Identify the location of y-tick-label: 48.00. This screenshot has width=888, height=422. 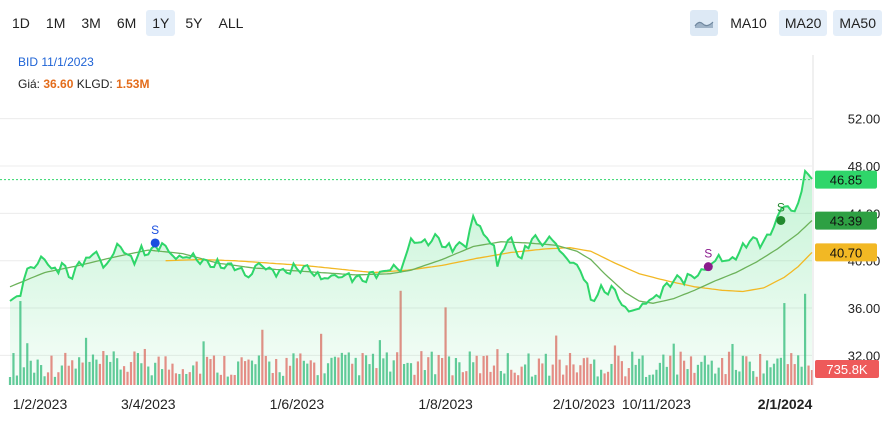
(864, 166).